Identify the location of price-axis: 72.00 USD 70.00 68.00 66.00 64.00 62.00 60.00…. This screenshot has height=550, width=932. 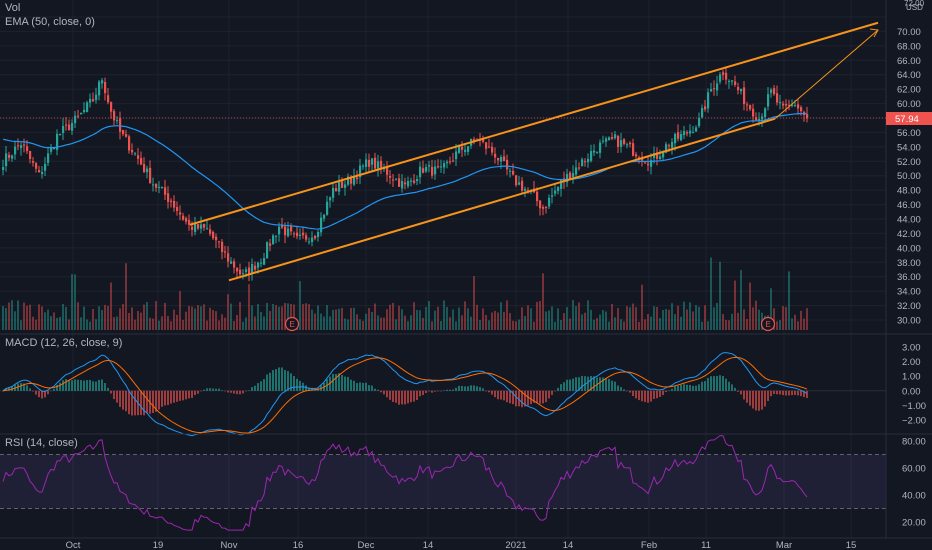
(911, 163).